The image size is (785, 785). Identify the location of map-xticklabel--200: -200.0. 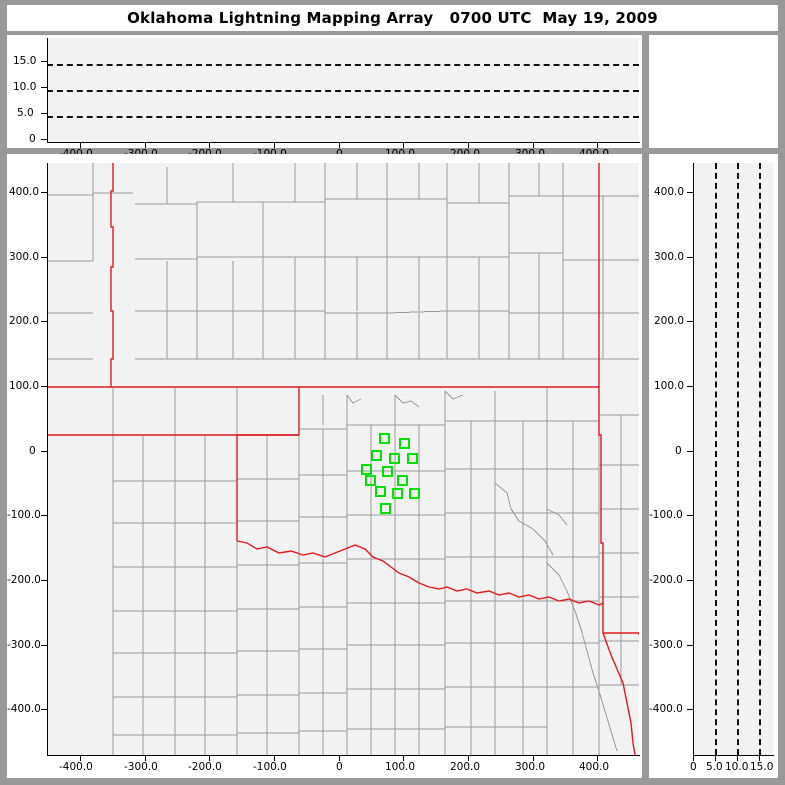
(205, 767).